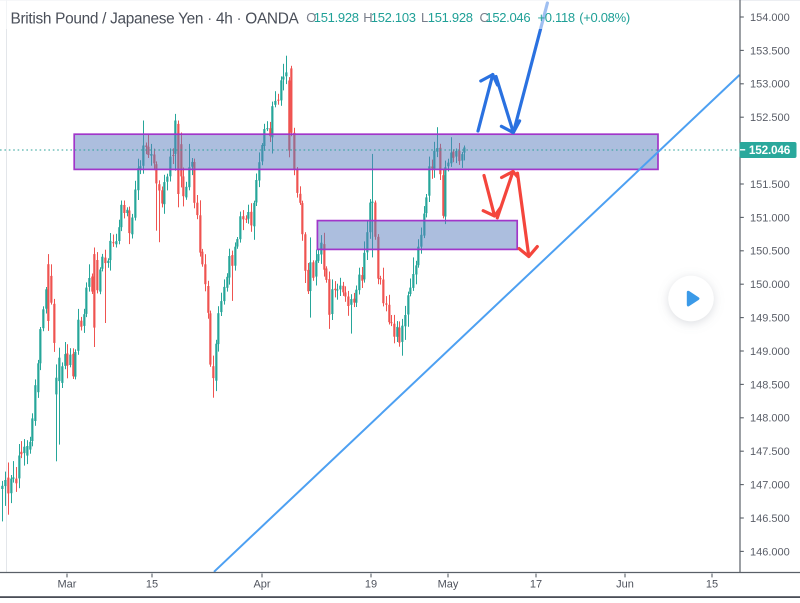 The height and width of the screenshot is (603, 800). What do you see at coordinates (604, 17) in the screenshot?
I see `svg-text: (+0.08%)` at bounding box center [604, 17].